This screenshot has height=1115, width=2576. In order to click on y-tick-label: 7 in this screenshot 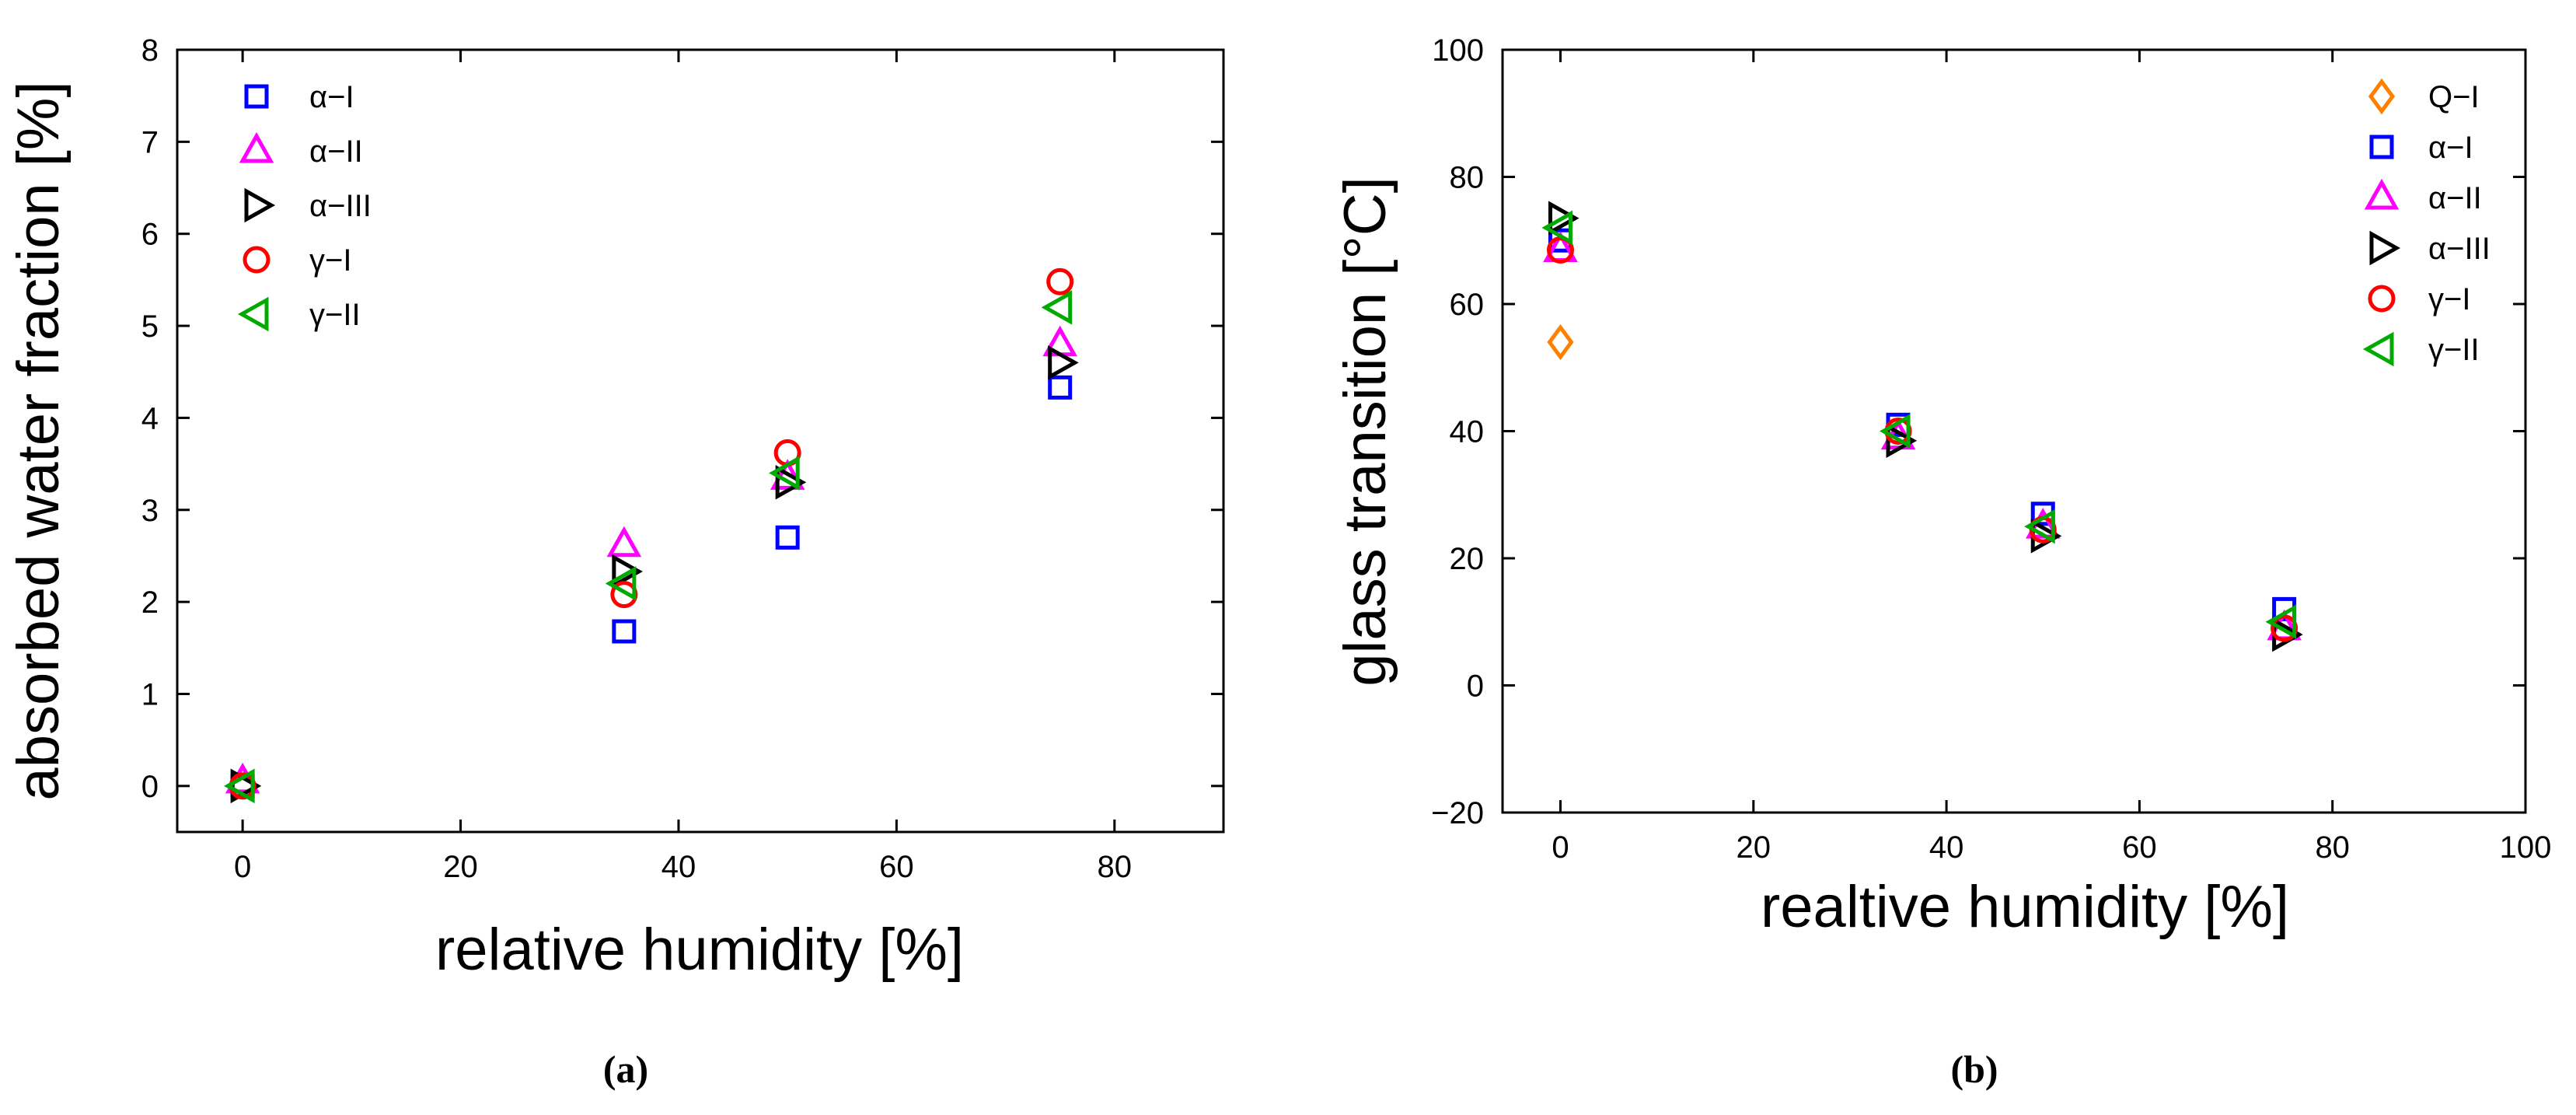, I will do `click(150, 142)`.